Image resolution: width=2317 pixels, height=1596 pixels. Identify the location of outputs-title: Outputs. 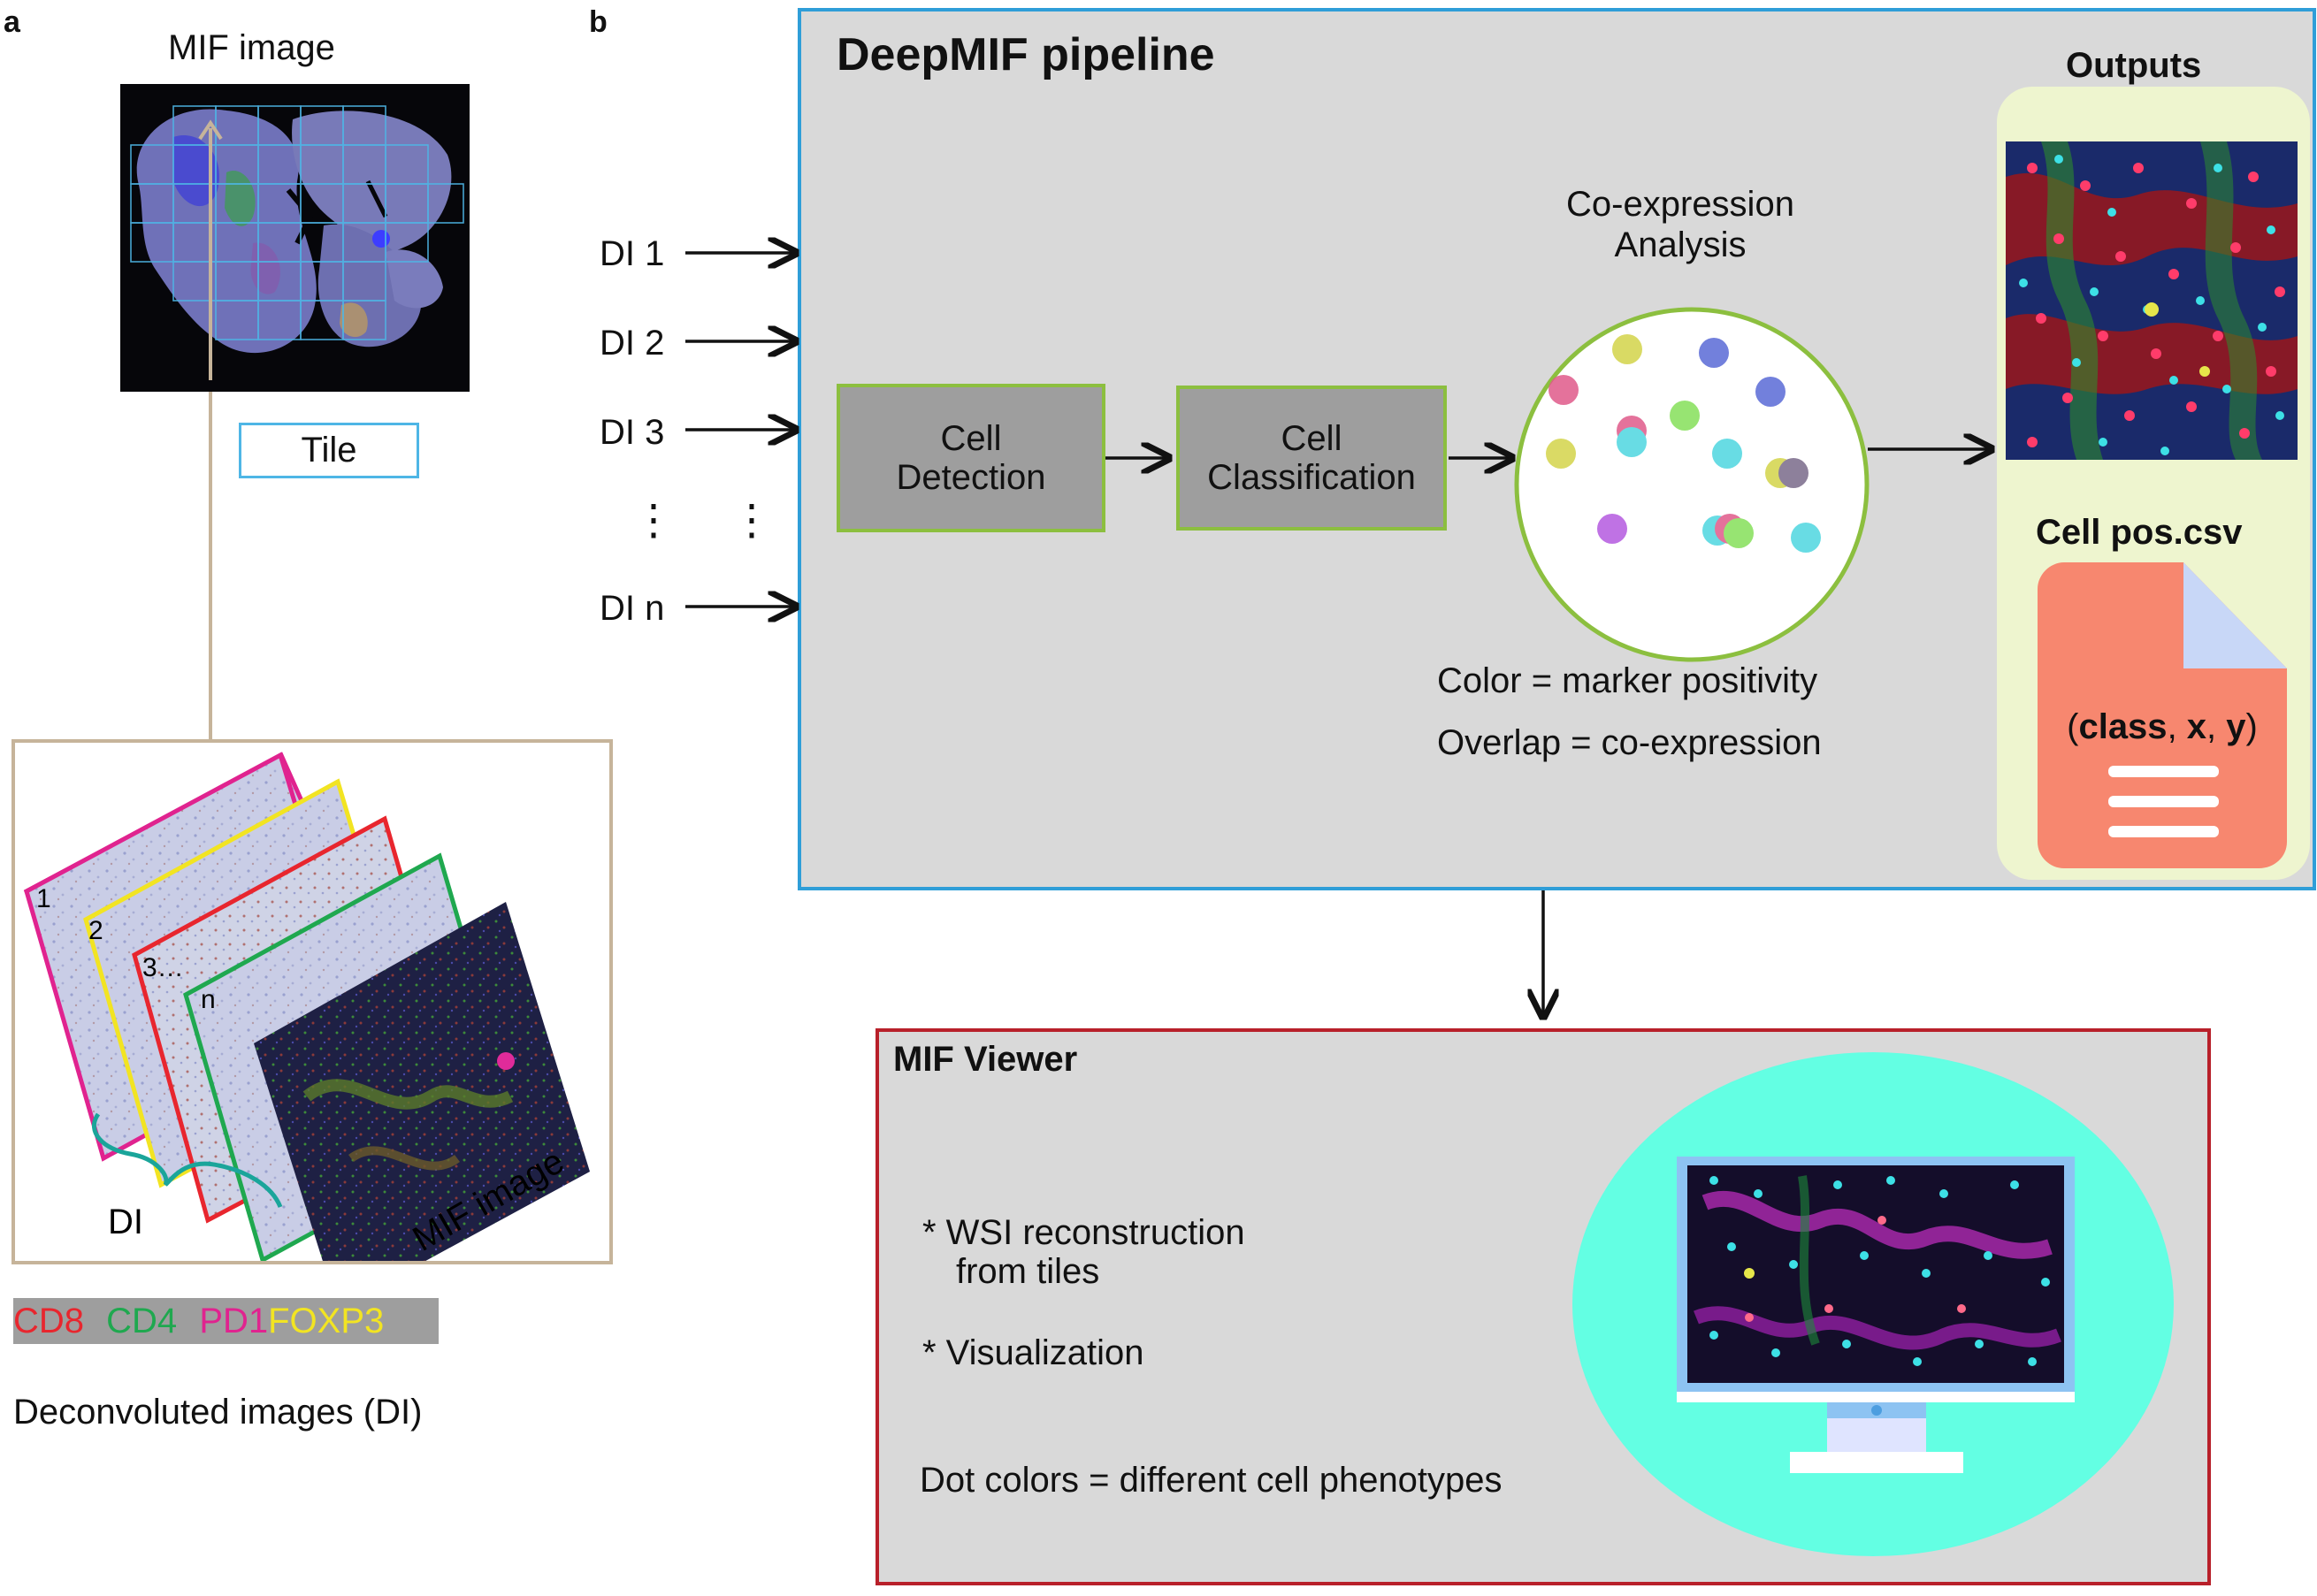
(2134, 65).